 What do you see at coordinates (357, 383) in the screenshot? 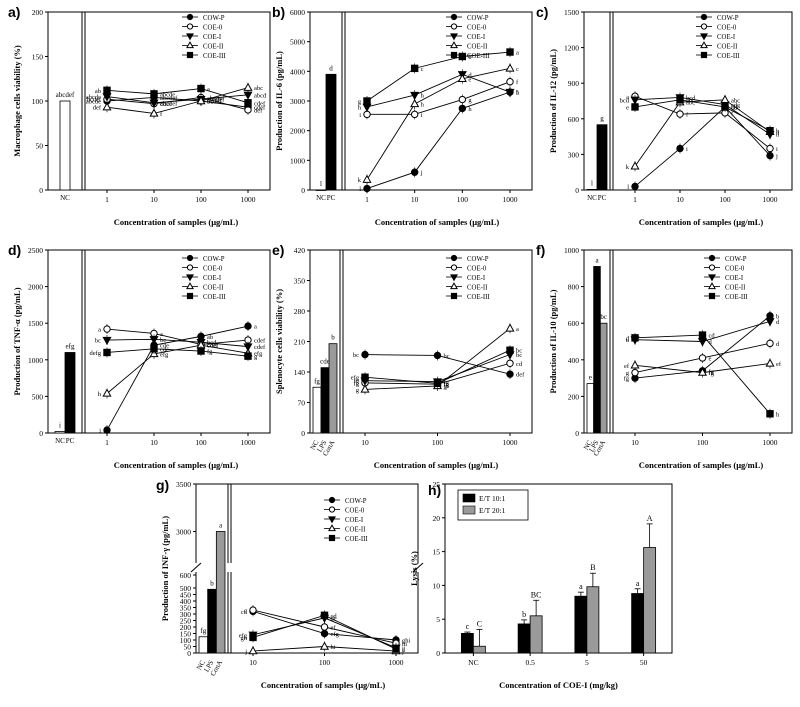
I see `sig-label: fg` at bounding box center [357, 383].